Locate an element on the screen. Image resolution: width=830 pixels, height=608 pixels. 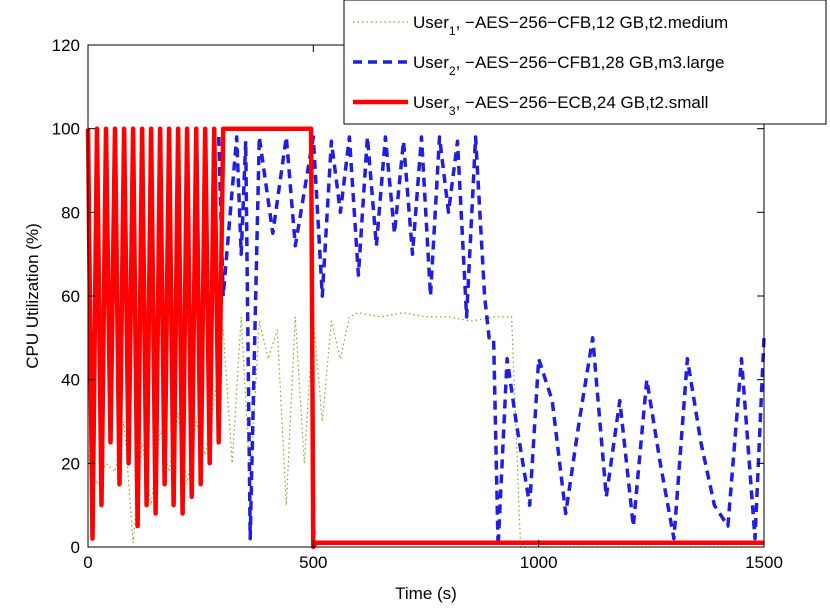
legend-label-user1: User1, −AES−256−CFB,12 GB,t2.medium is located at coordinates (570, 25).